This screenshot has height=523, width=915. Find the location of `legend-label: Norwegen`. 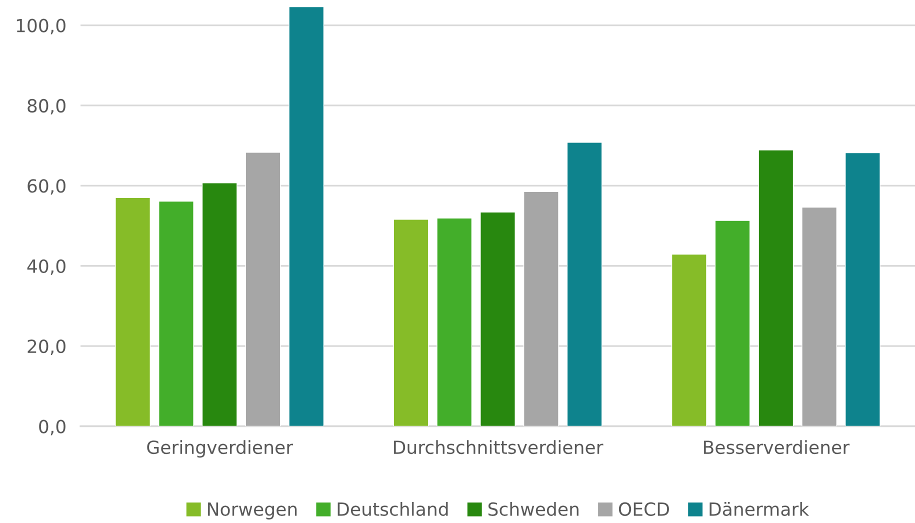

legend-label: Norwegen is located at coordinates (252, 511).